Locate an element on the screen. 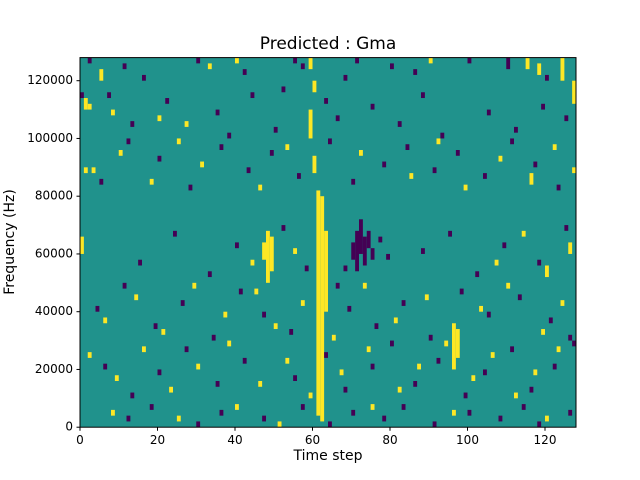 The width and height of the screenshot is (640, 480). x-tick-label: 120 is located at coordinates (545, 440).